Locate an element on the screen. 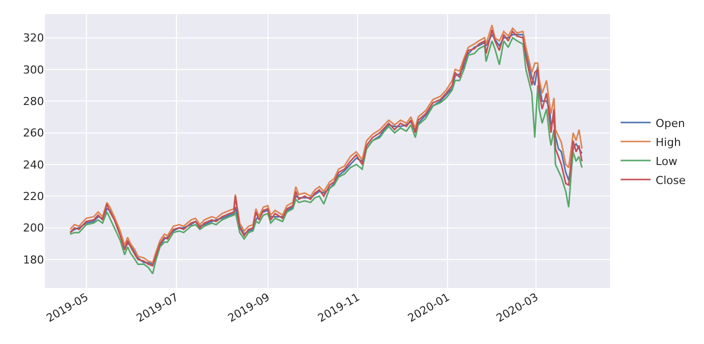 This screenshot has height=344, width=704. legend-label: Low is located at coordinates (667, 161).